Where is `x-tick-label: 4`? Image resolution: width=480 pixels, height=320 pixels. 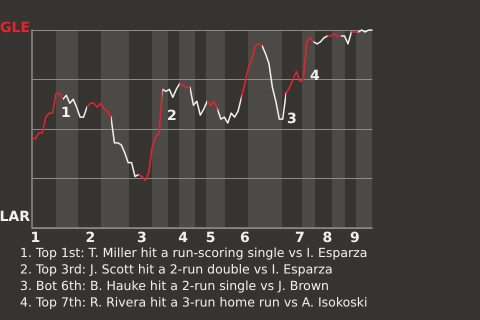
x-tick-label: 4 is located at coordinates (183, 238).